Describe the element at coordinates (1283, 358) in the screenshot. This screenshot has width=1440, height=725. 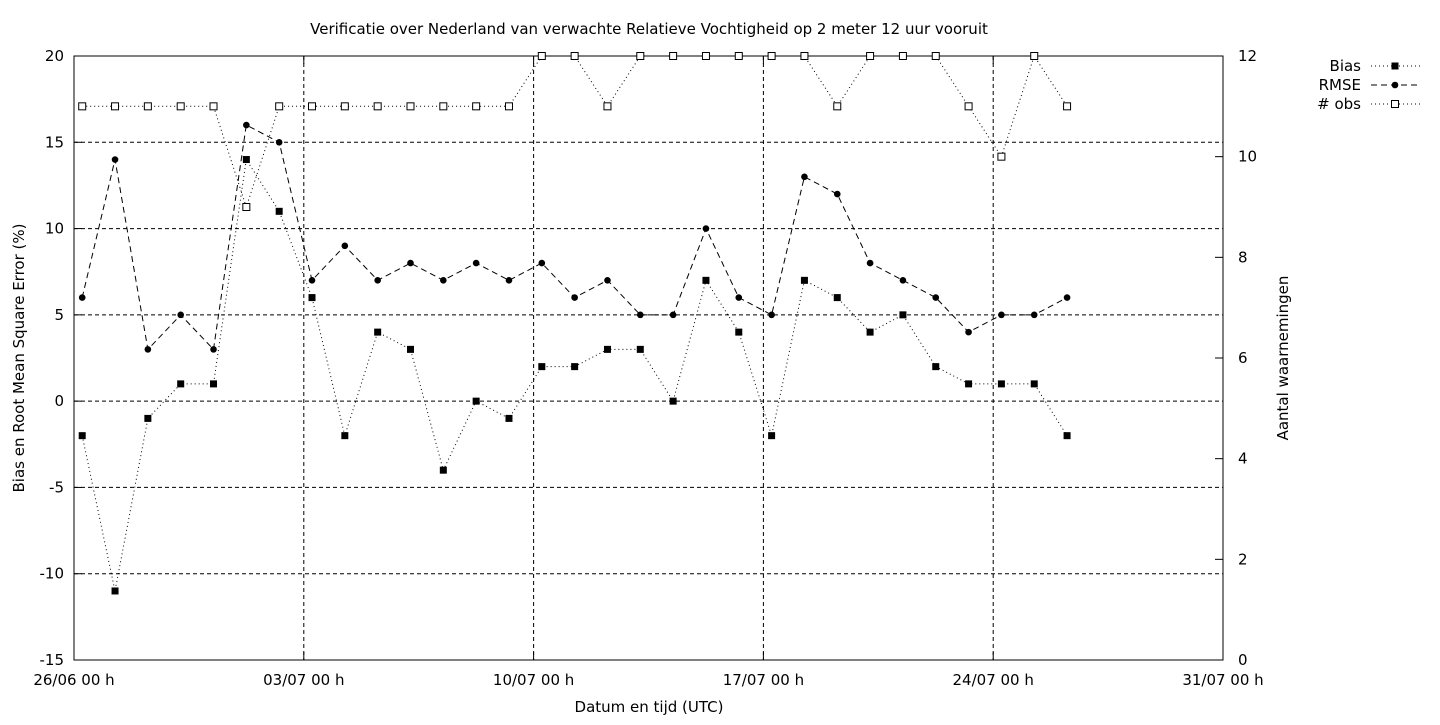
I see `y2-axis-label: Aantal waarnemingen` at that location.